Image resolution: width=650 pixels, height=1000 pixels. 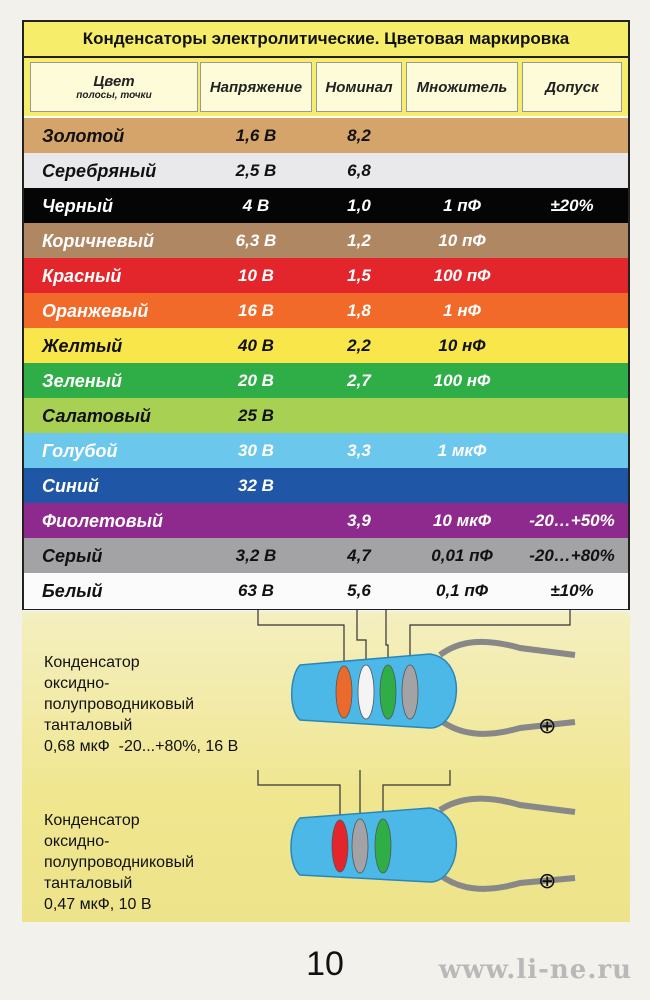 I want to click on cell-nominal: 1,2, so click(x=359, y=240).